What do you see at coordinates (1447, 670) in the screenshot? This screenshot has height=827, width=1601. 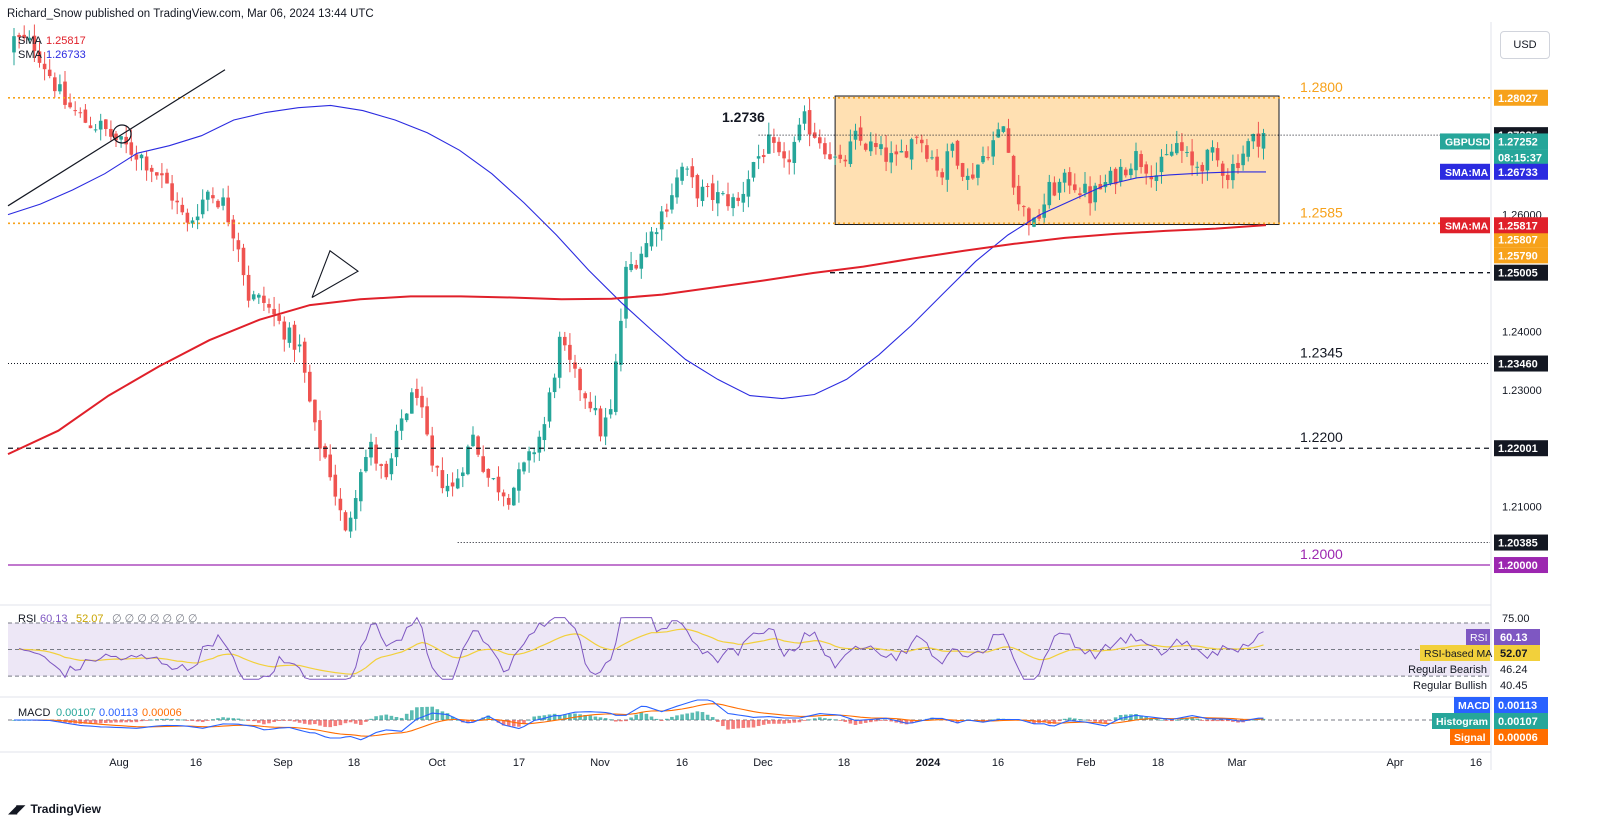 I see `rsi-tag-label: Regular Bearish` at bounding box center [1447, 670].